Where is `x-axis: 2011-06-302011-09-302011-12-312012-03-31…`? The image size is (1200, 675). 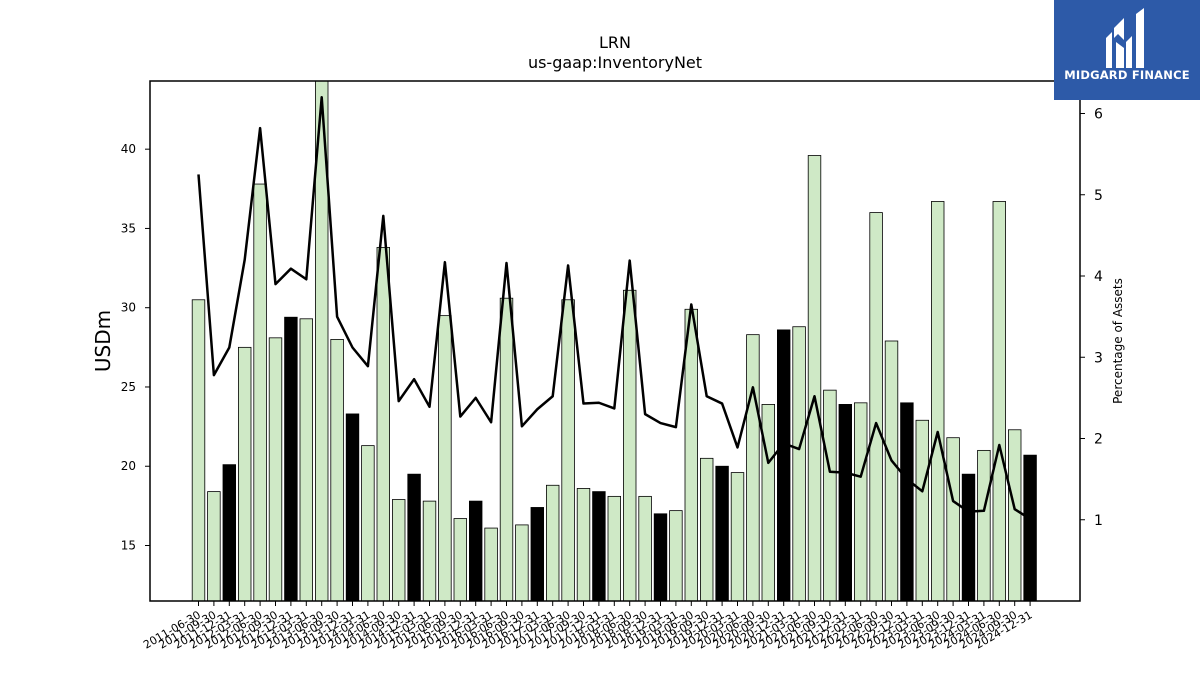
x-axis: 2011-06-302011-09-302011-12-312012-03-31… is located at coordinates (588, 626).